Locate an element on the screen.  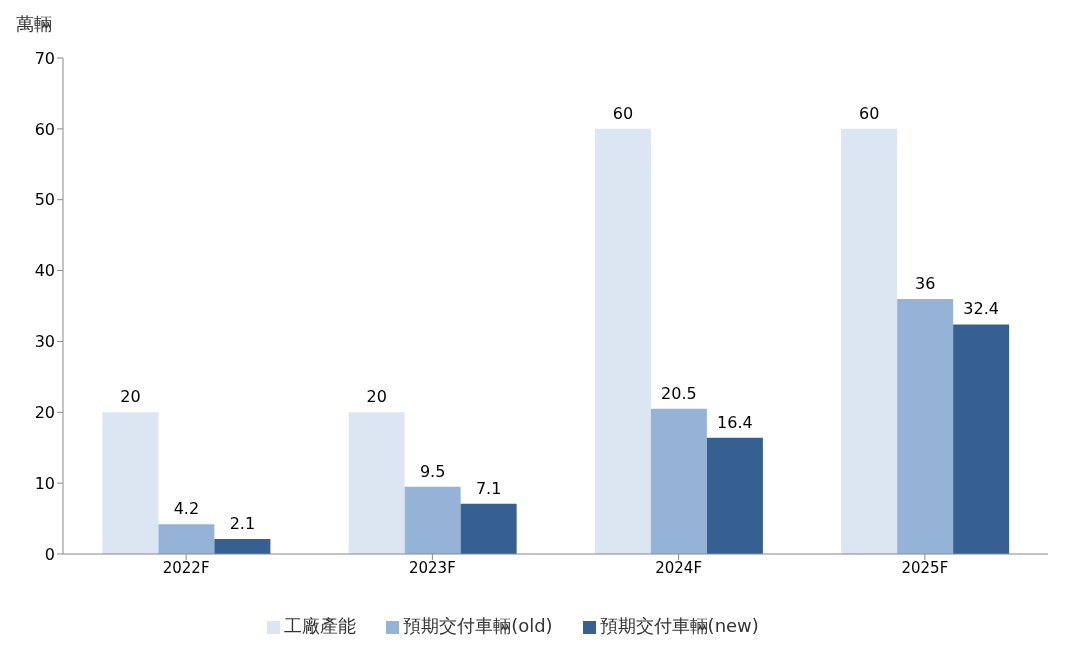
y-tick-label: 20 is located at coordinates (44, 412).